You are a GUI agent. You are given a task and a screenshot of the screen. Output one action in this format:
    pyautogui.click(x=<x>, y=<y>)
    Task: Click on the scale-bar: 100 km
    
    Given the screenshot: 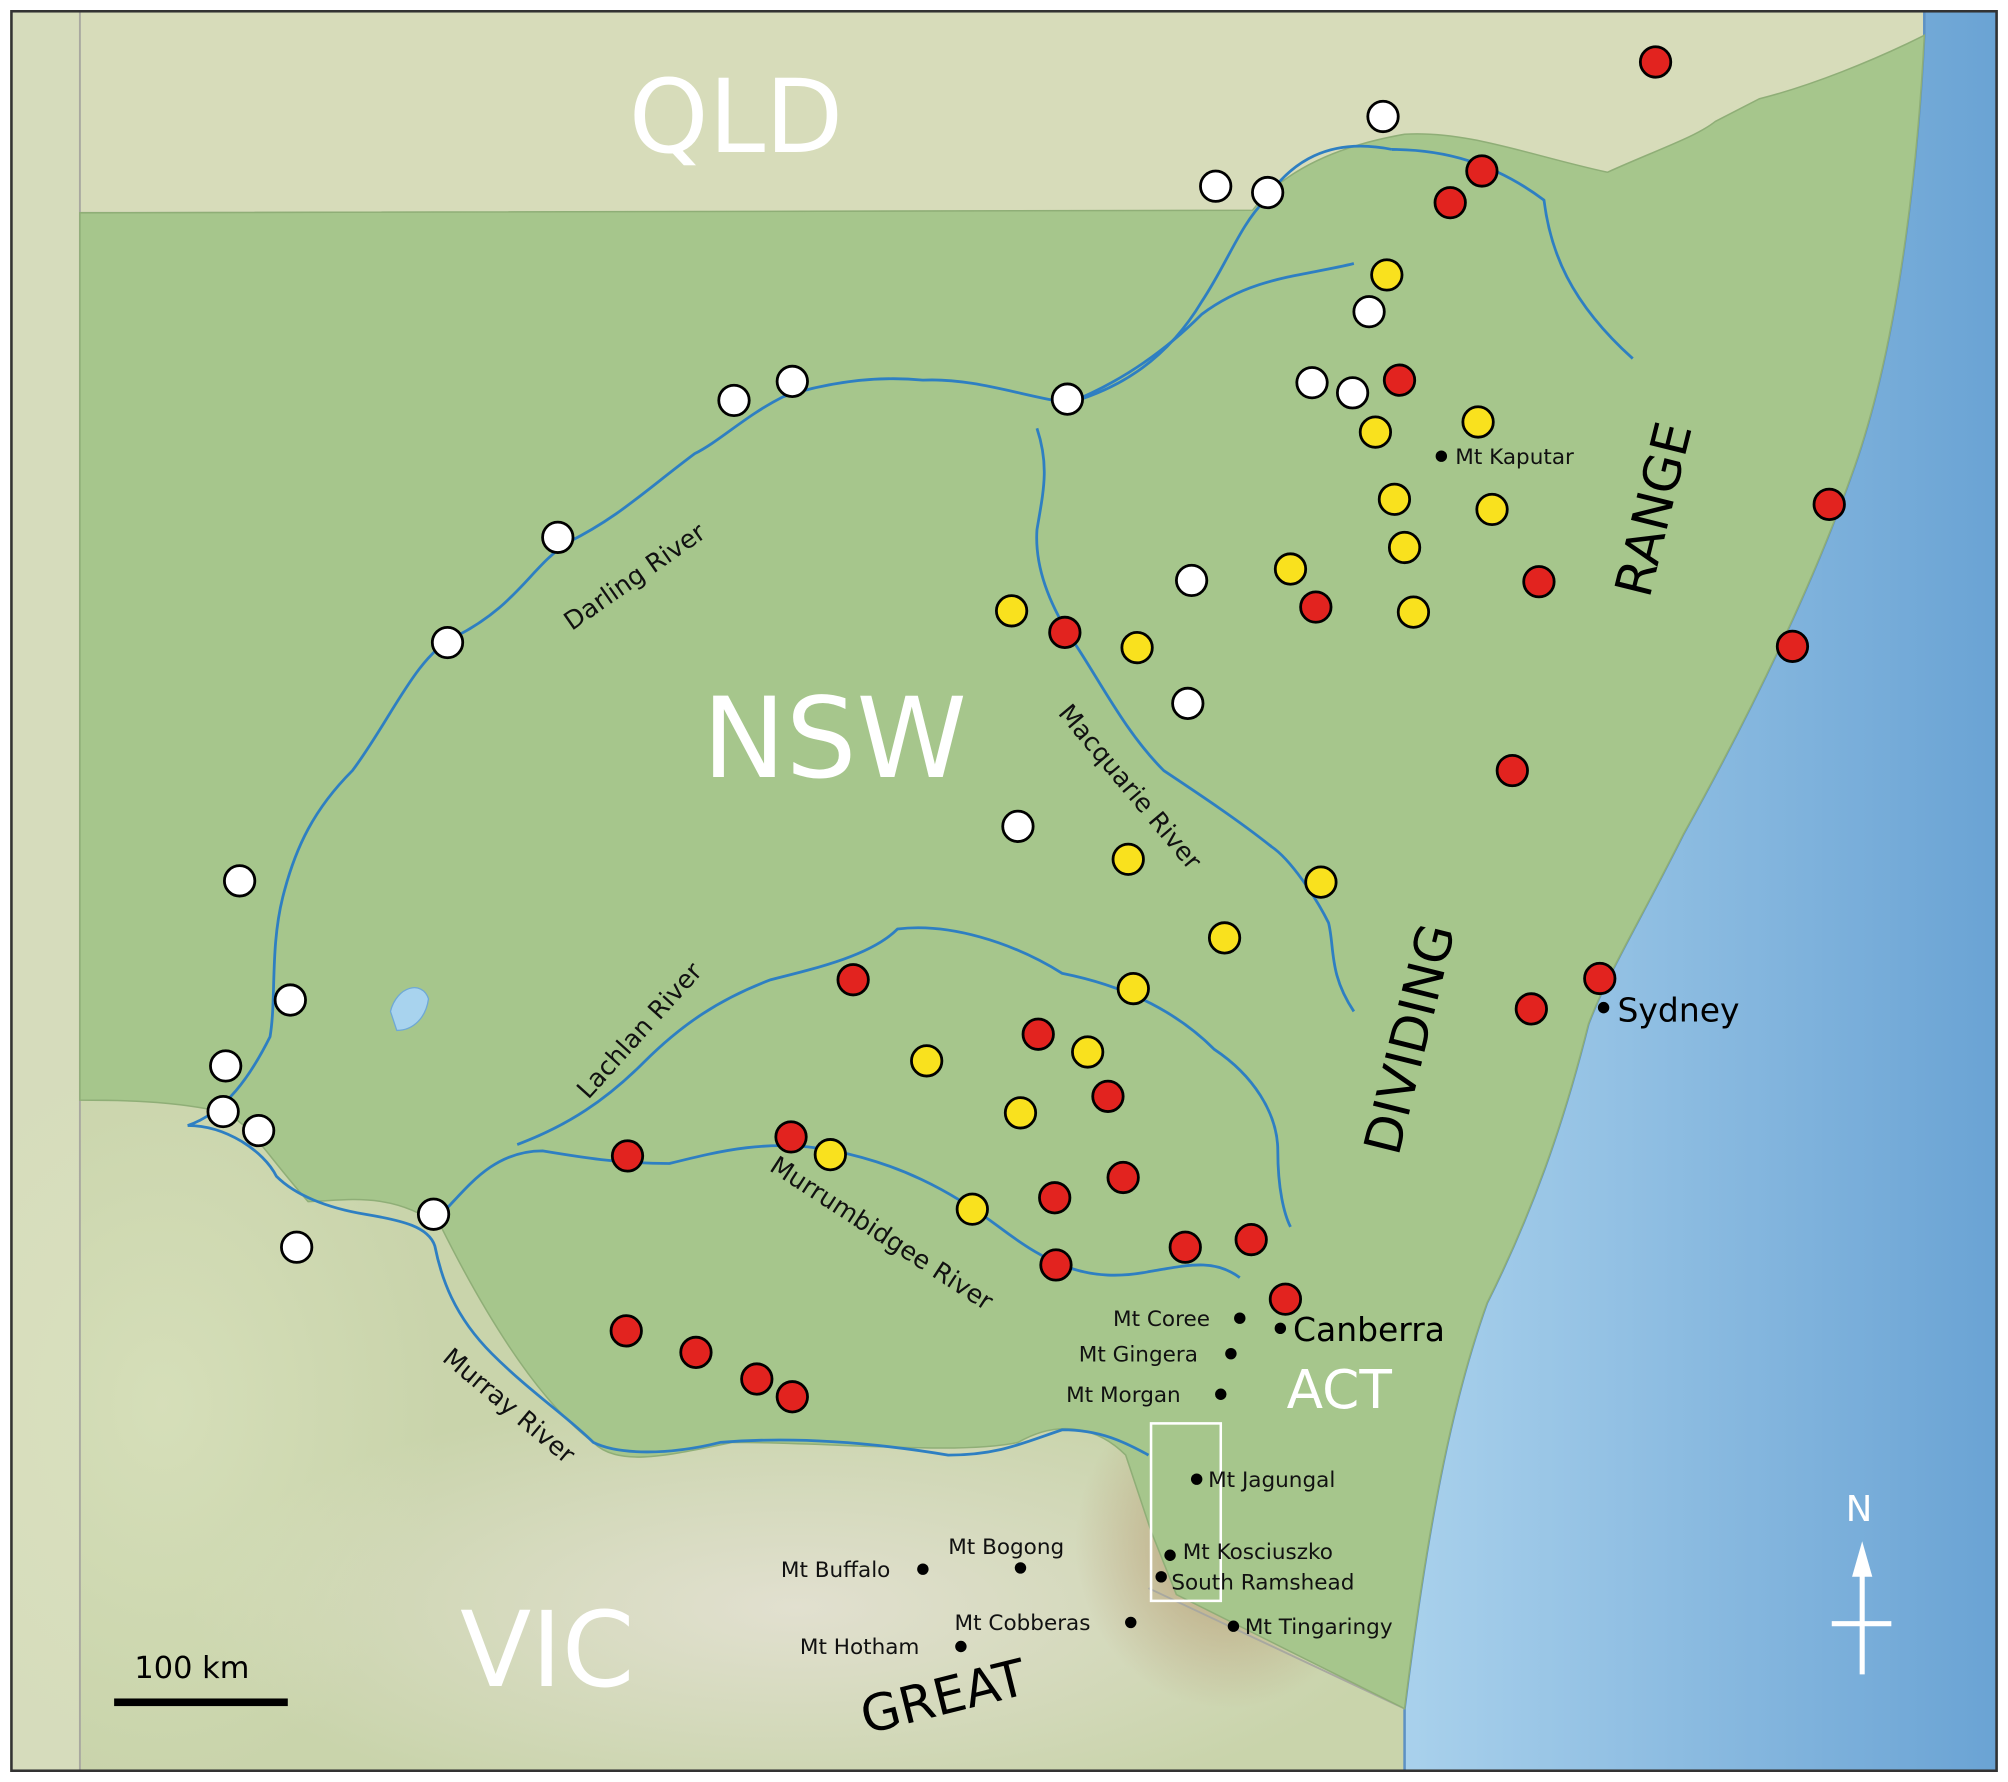 What is the action you would take?
    pyautogui.click(x=201, y=1679)
    